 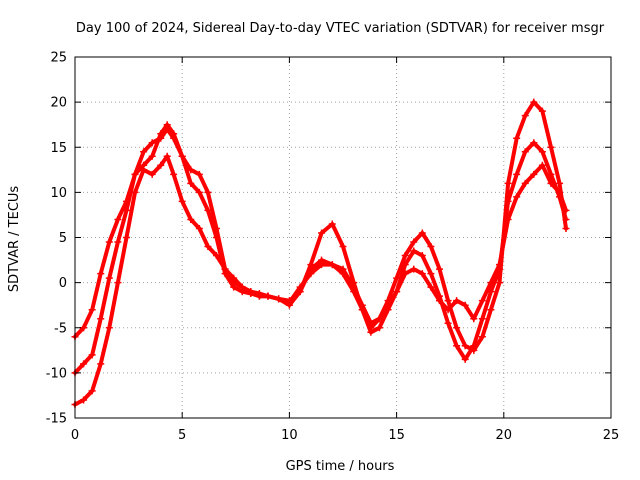 What do you see at coordinates (611, 435) in the screenshot?
I see `x-tick-label: 25` at bounding box center [611, 435].